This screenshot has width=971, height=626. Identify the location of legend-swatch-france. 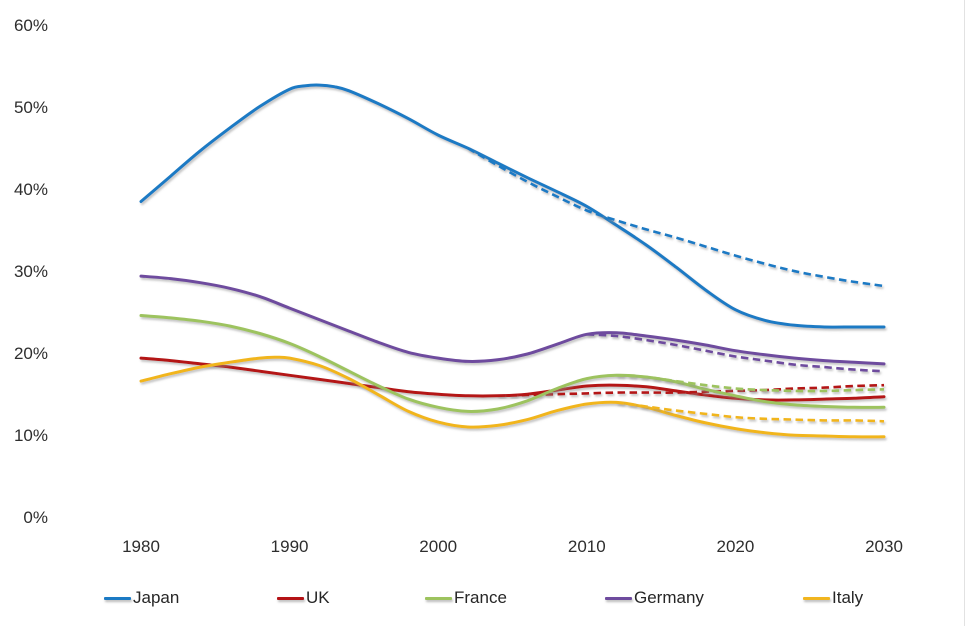
(438, 598).